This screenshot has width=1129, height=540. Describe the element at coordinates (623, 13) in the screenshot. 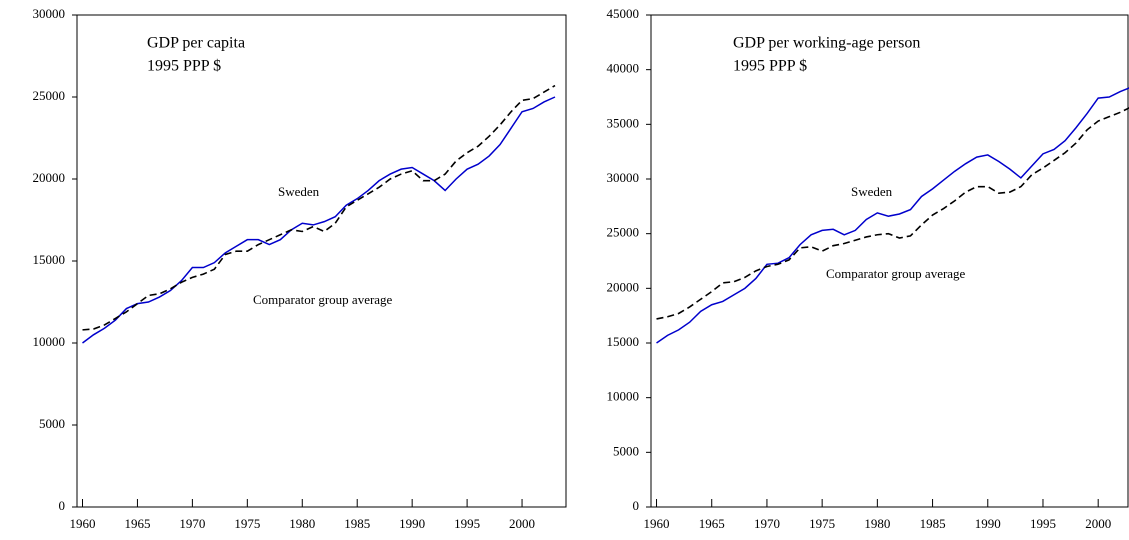

I see `y-tick-label: 45000` at that location.